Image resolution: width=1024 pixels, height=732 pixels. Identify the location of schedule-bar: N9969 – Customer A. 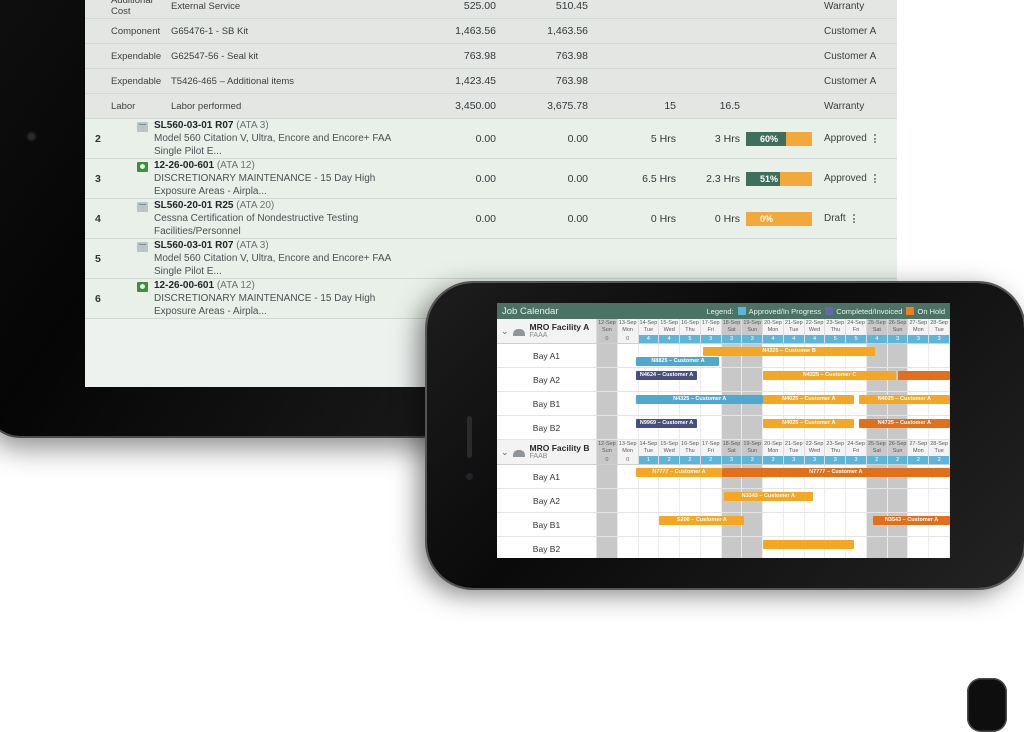
(666, 423).